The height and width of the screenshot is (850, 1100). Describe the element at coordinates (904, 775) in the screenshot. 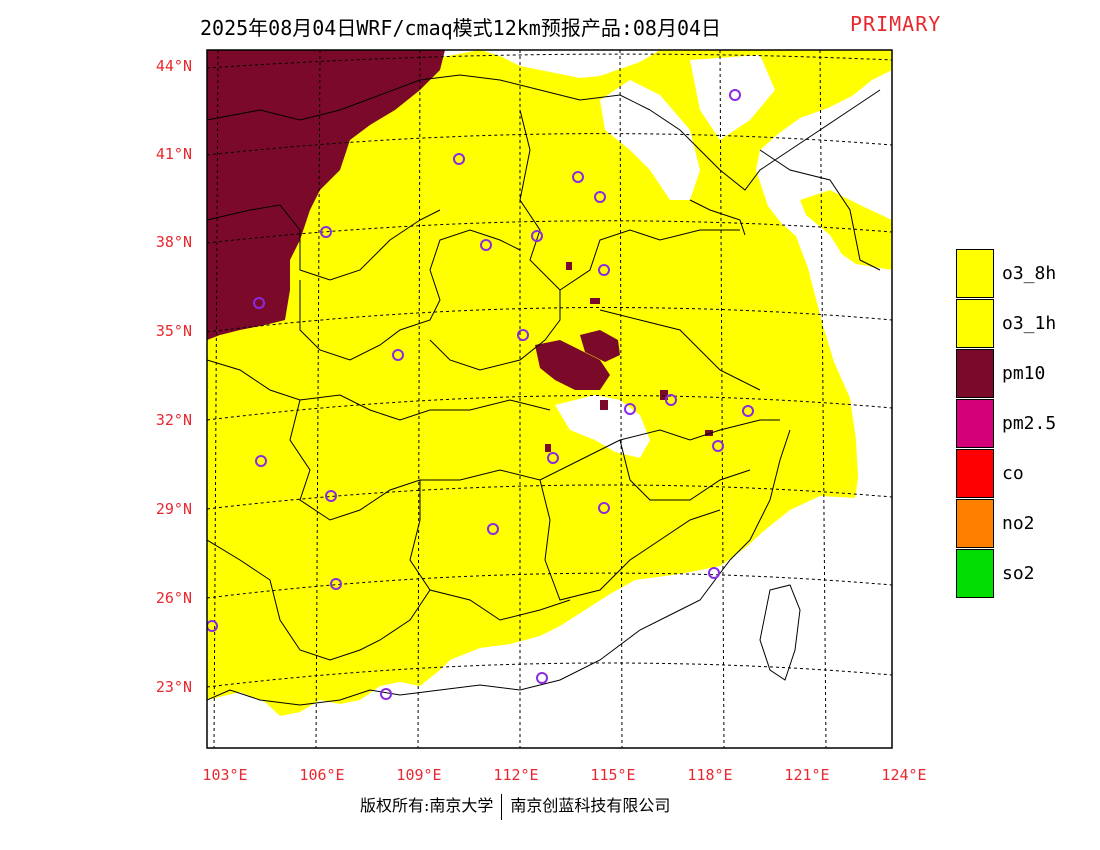

I see `lon-label-124e: 124°E` at that location.